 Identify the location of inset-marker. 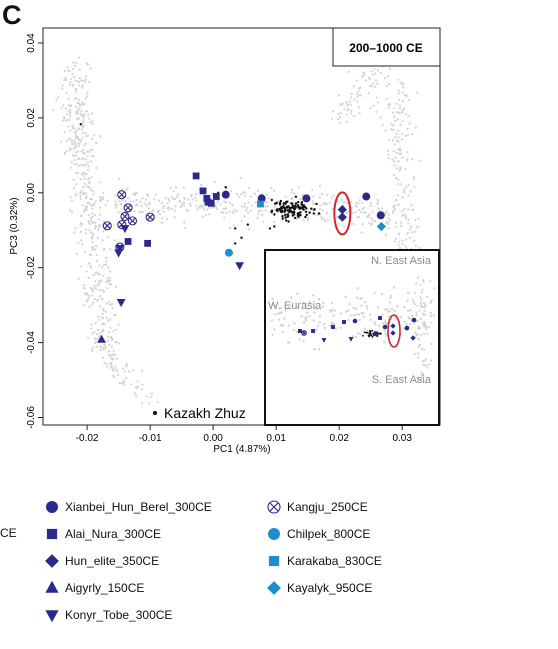
(351, 339).